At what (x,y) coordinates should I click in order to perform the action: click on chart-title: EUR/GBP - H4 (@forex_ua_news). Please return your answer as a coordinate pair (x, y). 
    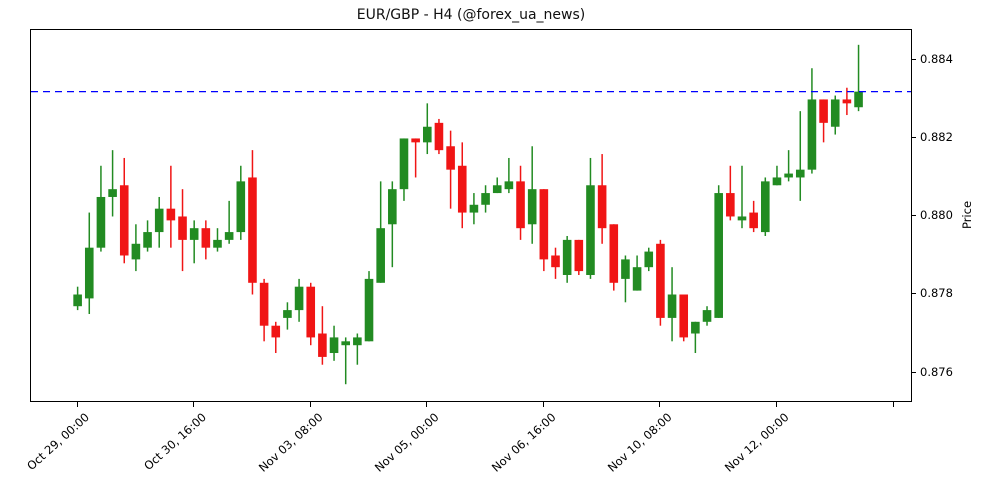
    Looking at the image, I should click on (471, 15).